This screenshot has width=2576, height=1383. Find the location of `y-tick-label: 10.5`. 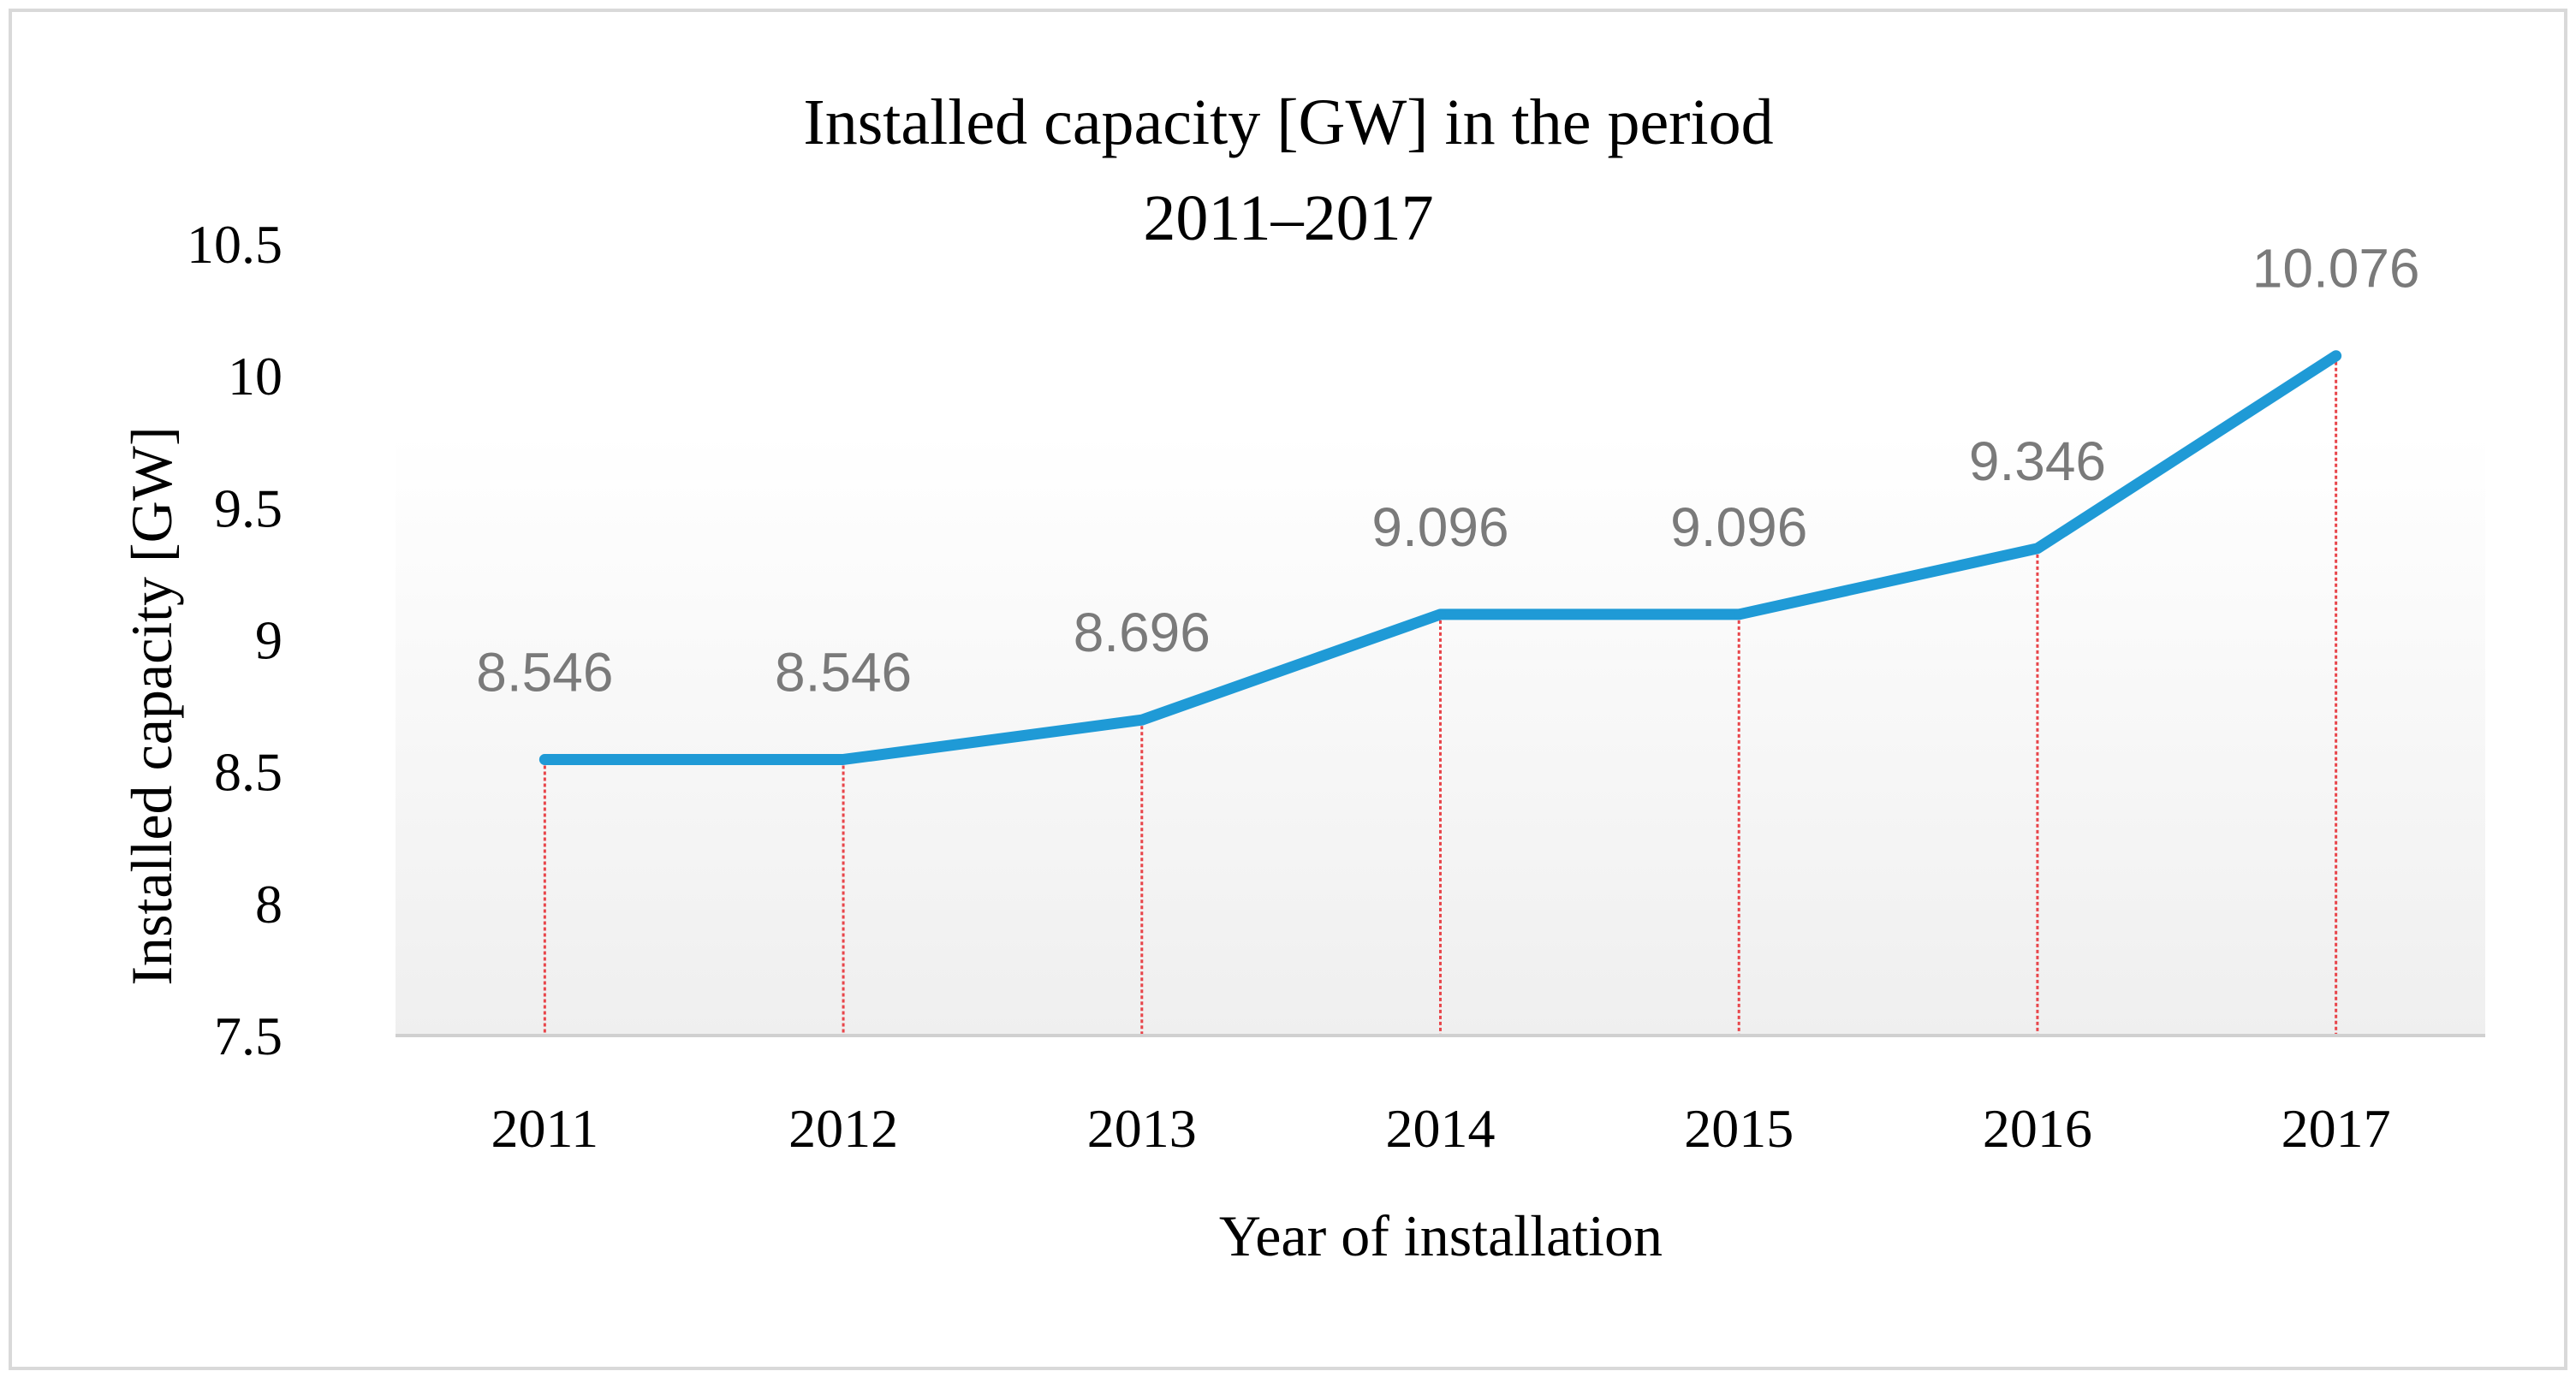

y-tick-label: 10.5 is located at coordinates (235, 245).